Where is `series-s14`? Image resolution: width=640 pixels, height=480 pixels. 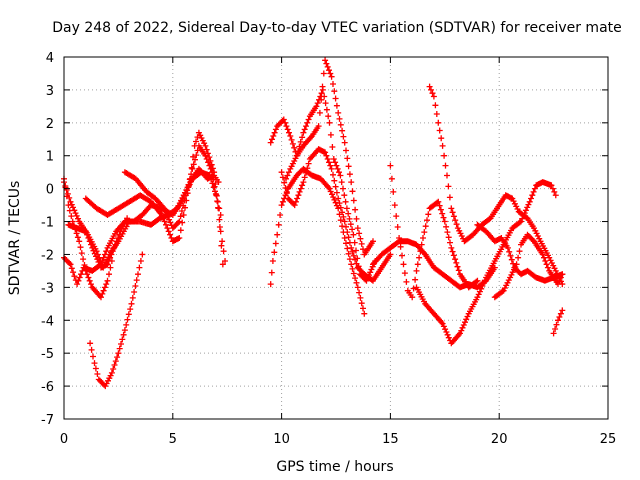
series-s14 is located at coordinates (496, 185).